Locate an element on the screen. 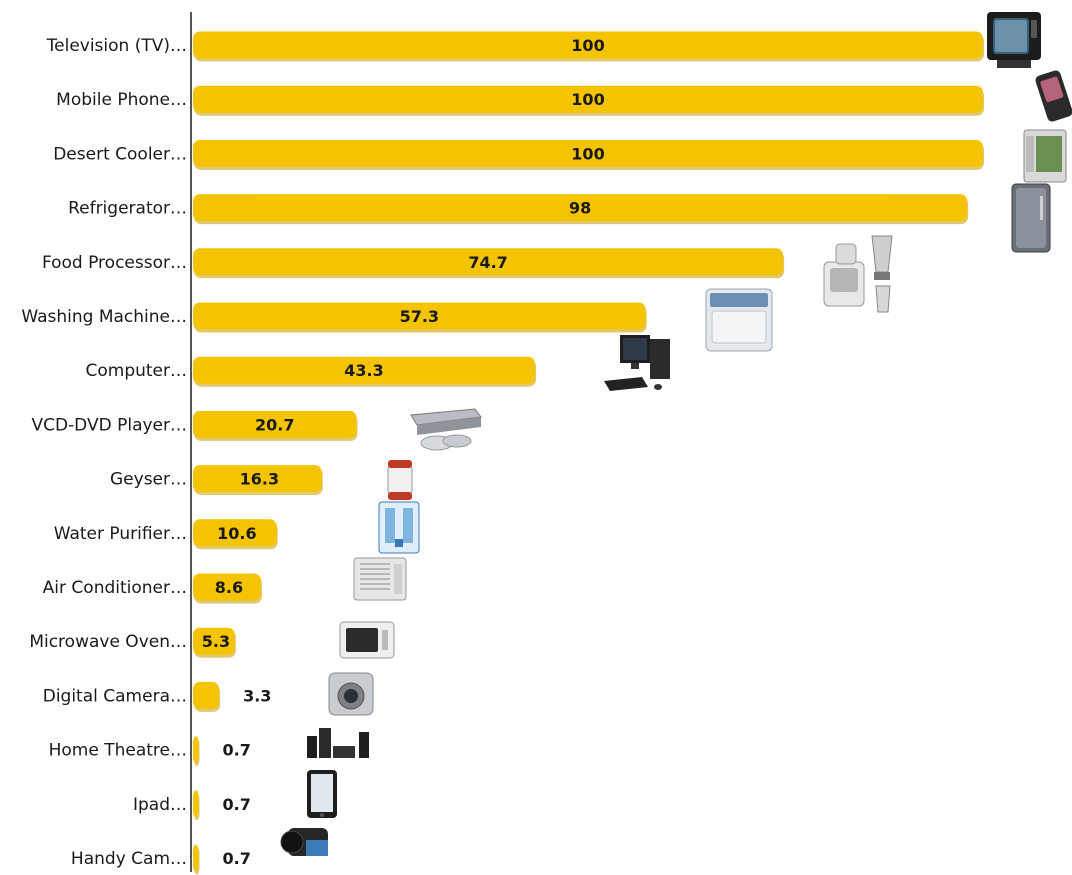 The image size is (1072, 875). home-theatre-icon is located at coordinates (338, 743).